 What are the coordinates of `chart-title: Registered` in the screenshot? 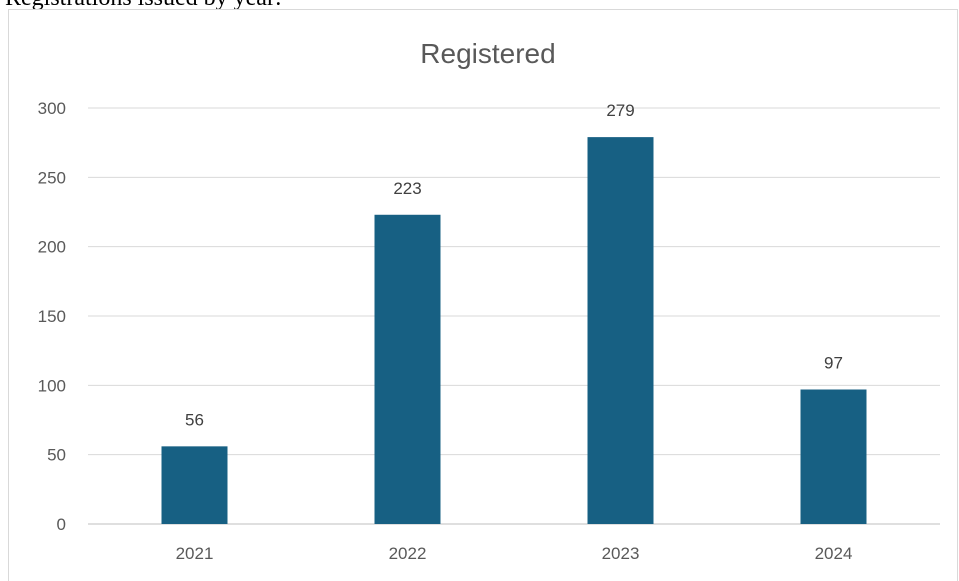 It's located at (487, 53).